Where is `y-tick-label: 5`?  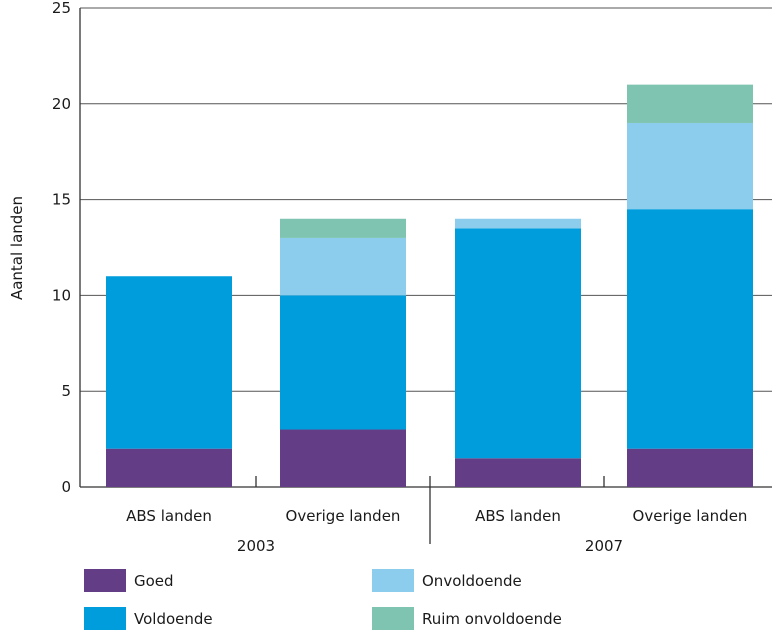 y-tick-label: 5 is located at coordinates (66, 391).